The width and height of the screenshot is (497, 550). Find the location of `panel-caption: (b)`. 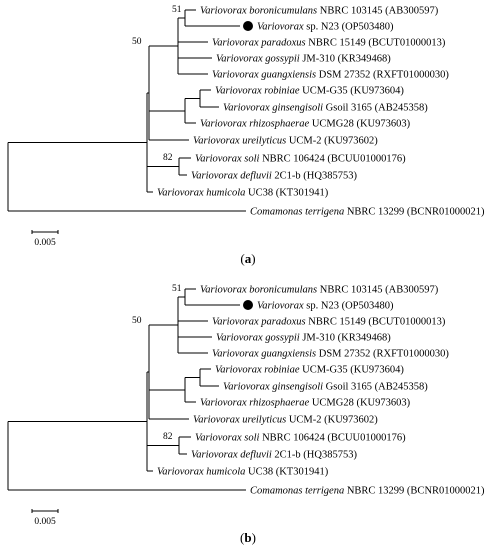

panel-caption: (b) is located at coordinates (248, 537).